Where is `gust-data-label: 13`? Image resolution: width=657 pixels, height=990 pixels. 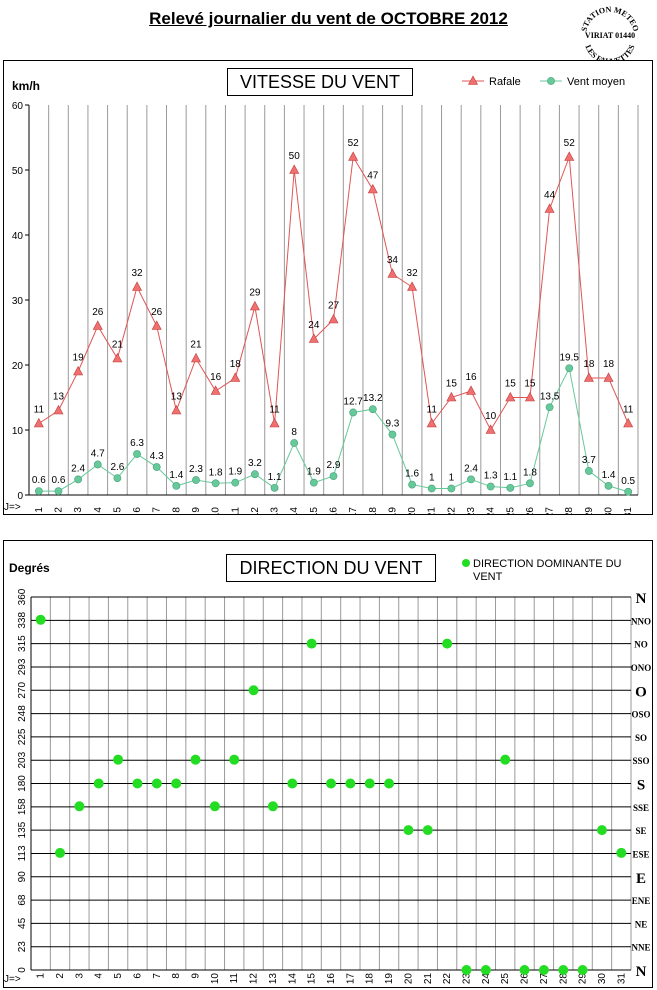
gust-data-label: 13 is located at coordinates (177, 397).